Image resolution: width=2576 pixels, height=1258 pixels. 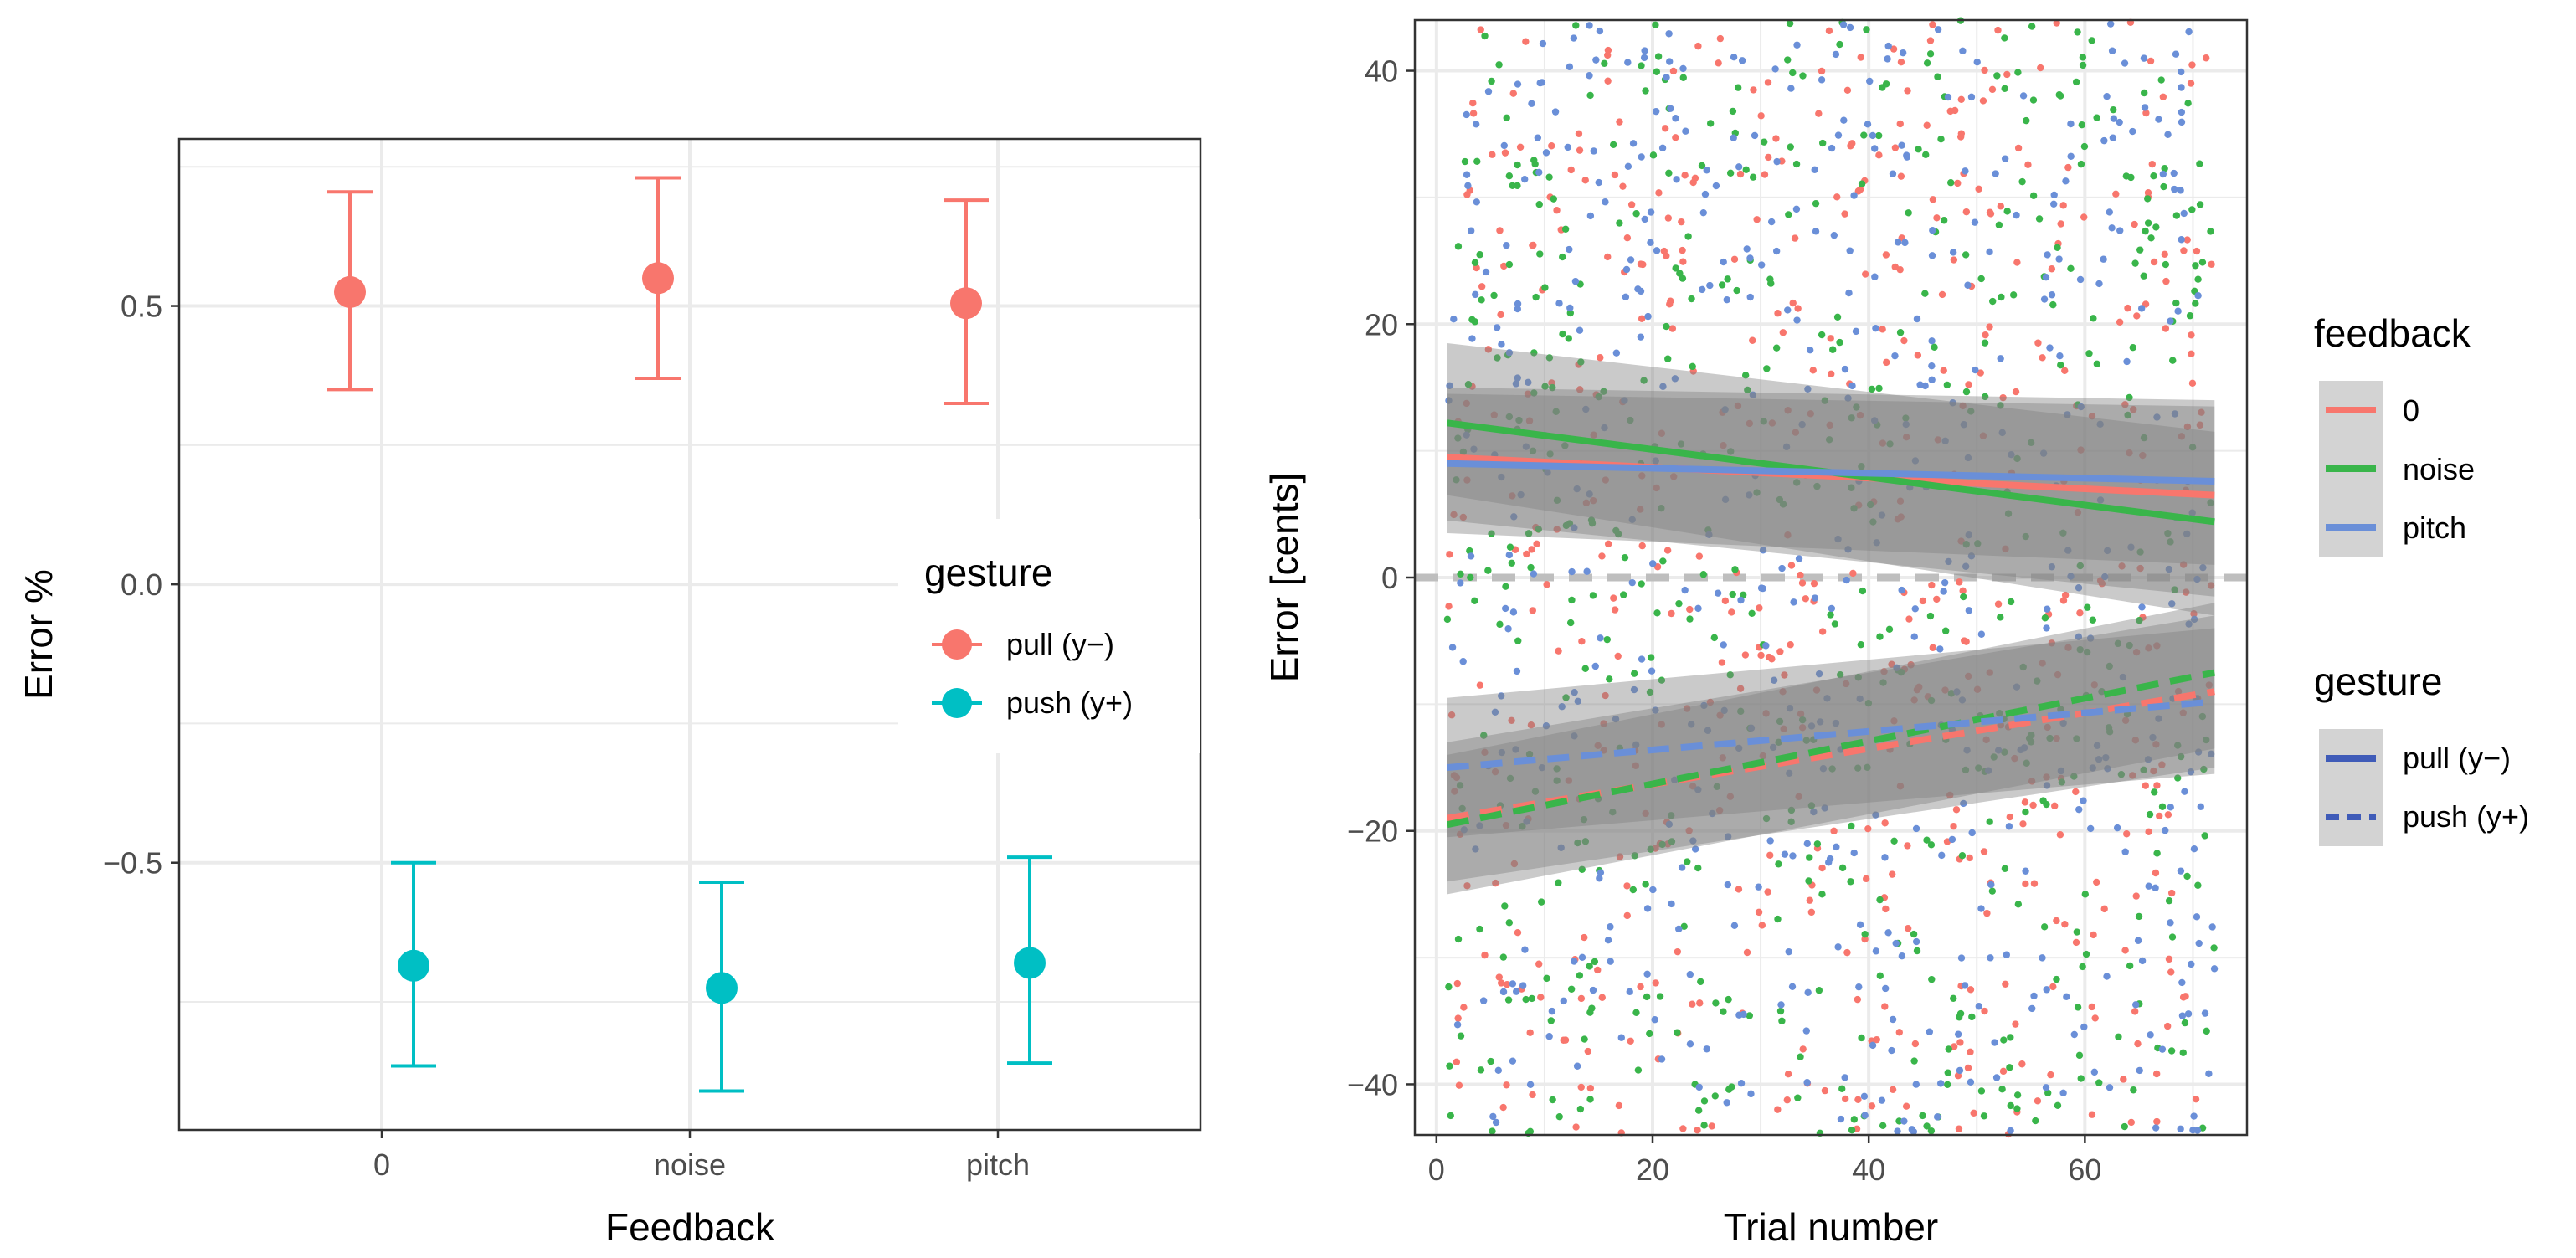 What do you see at coordinates (1437, 1170) in the screenshot?
I see `x-tick-label: 0` at bounding box center [1437, 1170].